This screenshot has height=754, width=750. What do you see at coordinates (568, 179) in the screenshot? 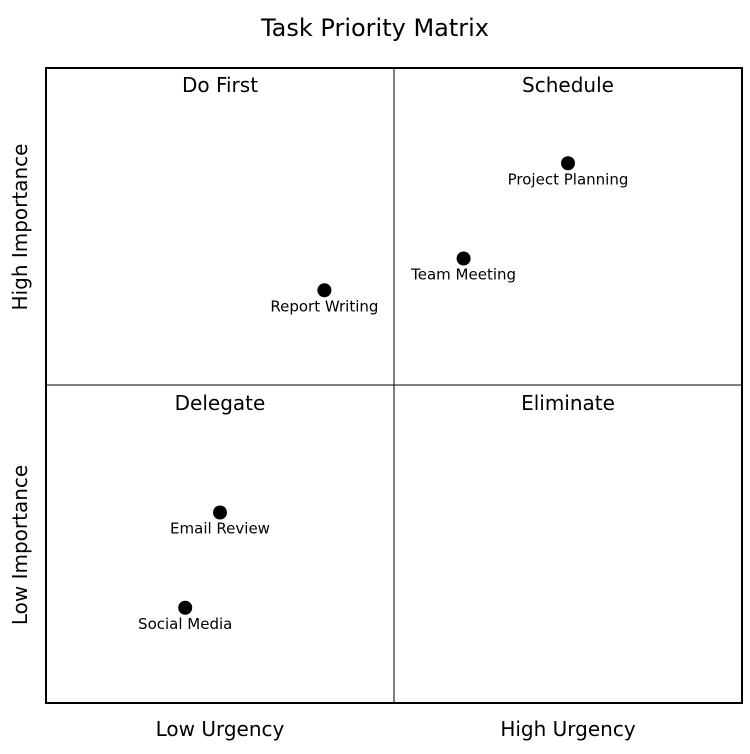
I see `data-label: Project Planning` at bounding box center [568, 179].